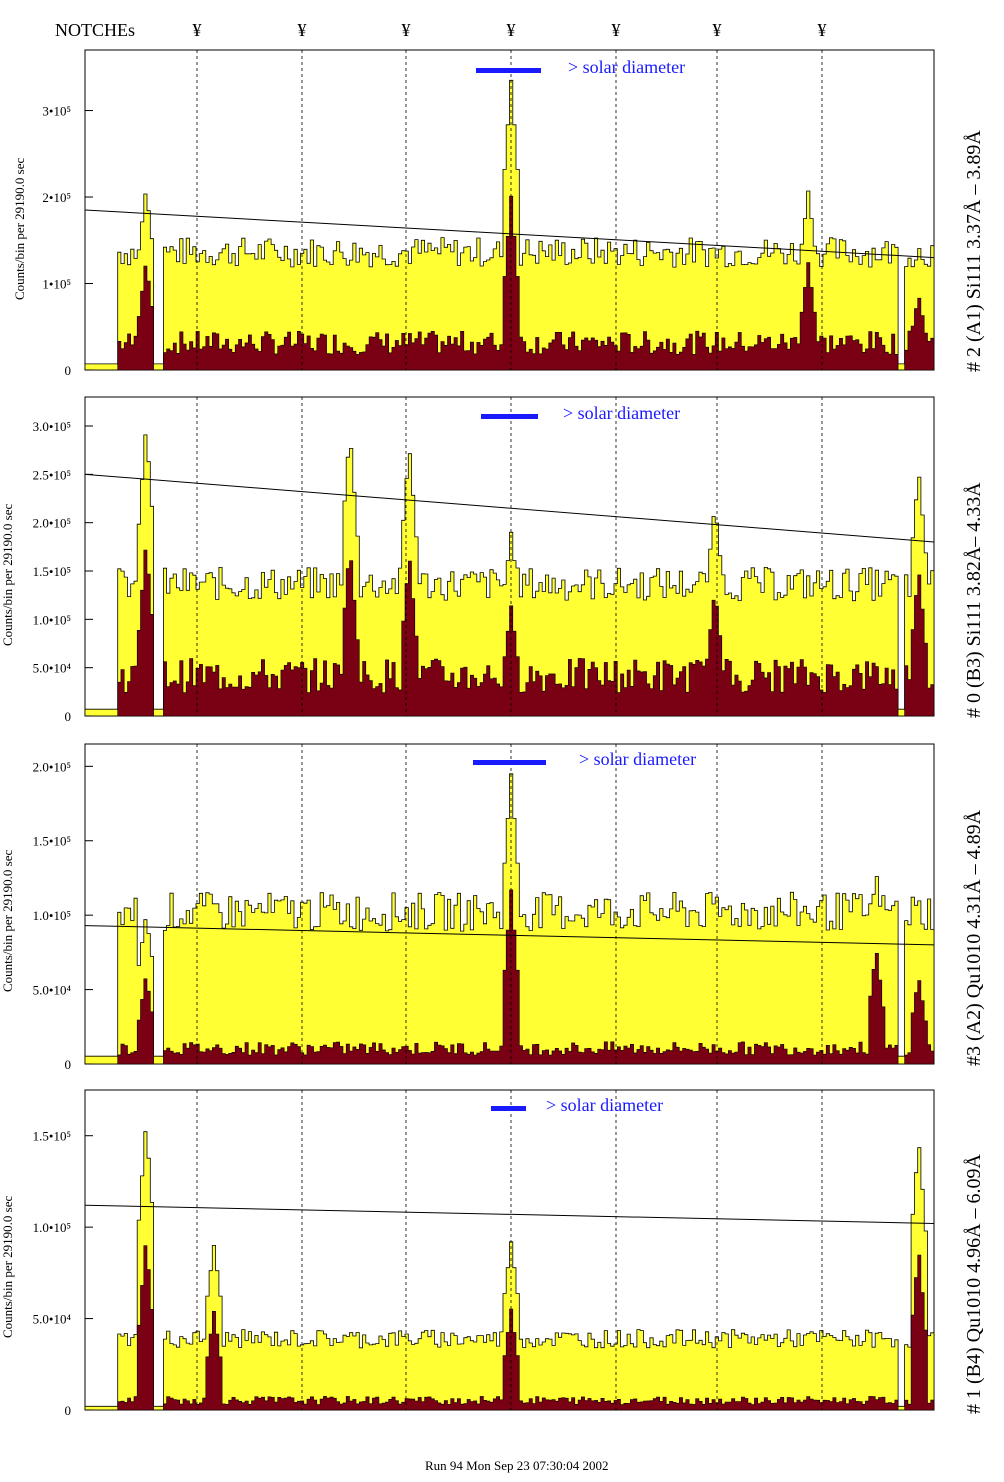 The image size is (1004, 1482). I want to click on y-axis-label-4: Counts/bin per 29190.0 sec, so click(7, 1266).